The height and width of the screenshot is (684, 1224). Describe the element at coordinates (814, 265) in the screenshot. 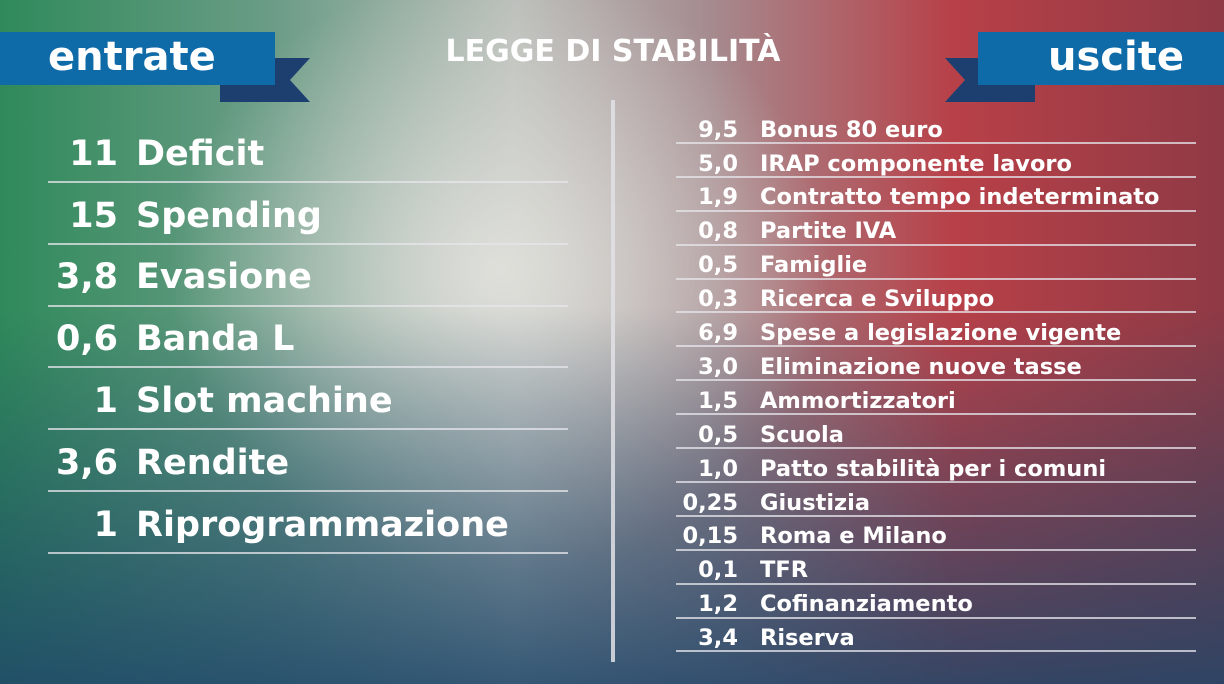

I see `item-label: Famiglie` at that location.